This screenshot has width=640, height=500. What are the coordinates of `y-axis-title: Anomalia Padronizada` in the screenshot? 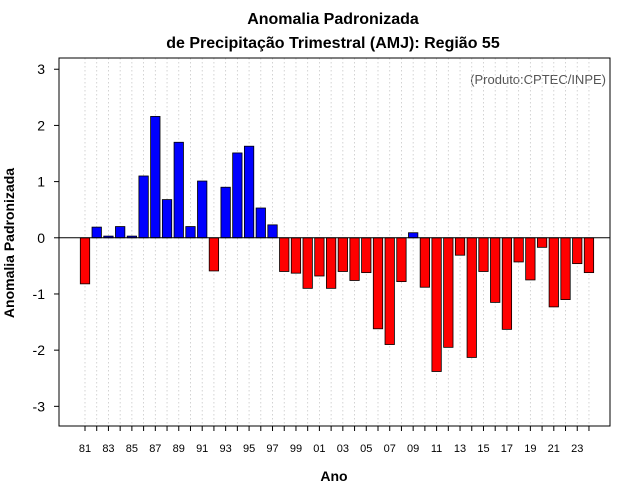 It's located at (9, 243).